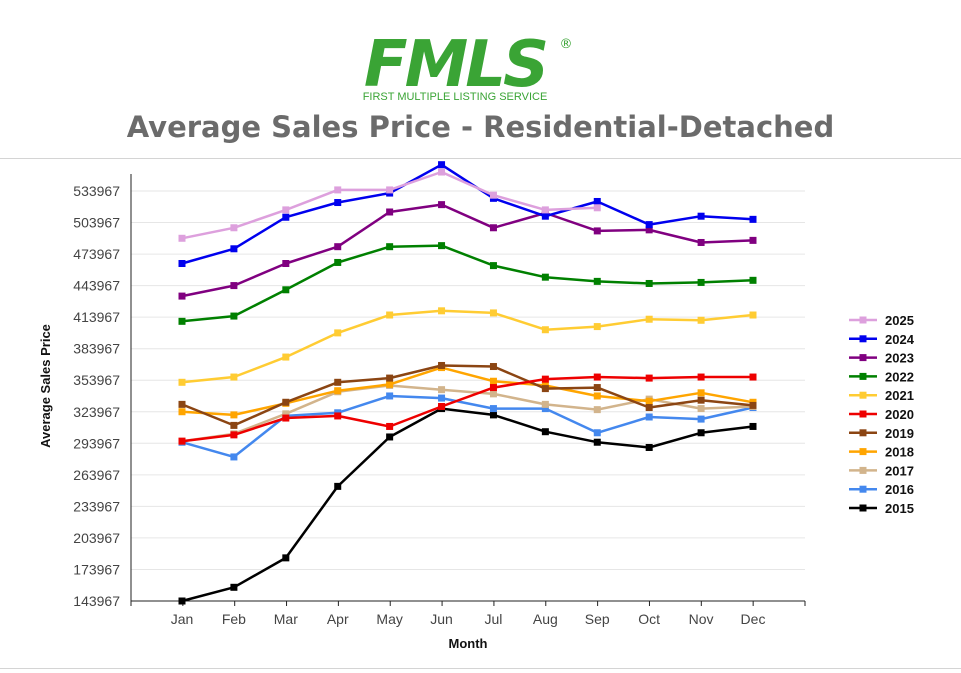 This screenshot has width=961, height=673. Describe the element at coordinates (234, 587) in the screenshot. I see `data-point-2015-Feb` at that location.